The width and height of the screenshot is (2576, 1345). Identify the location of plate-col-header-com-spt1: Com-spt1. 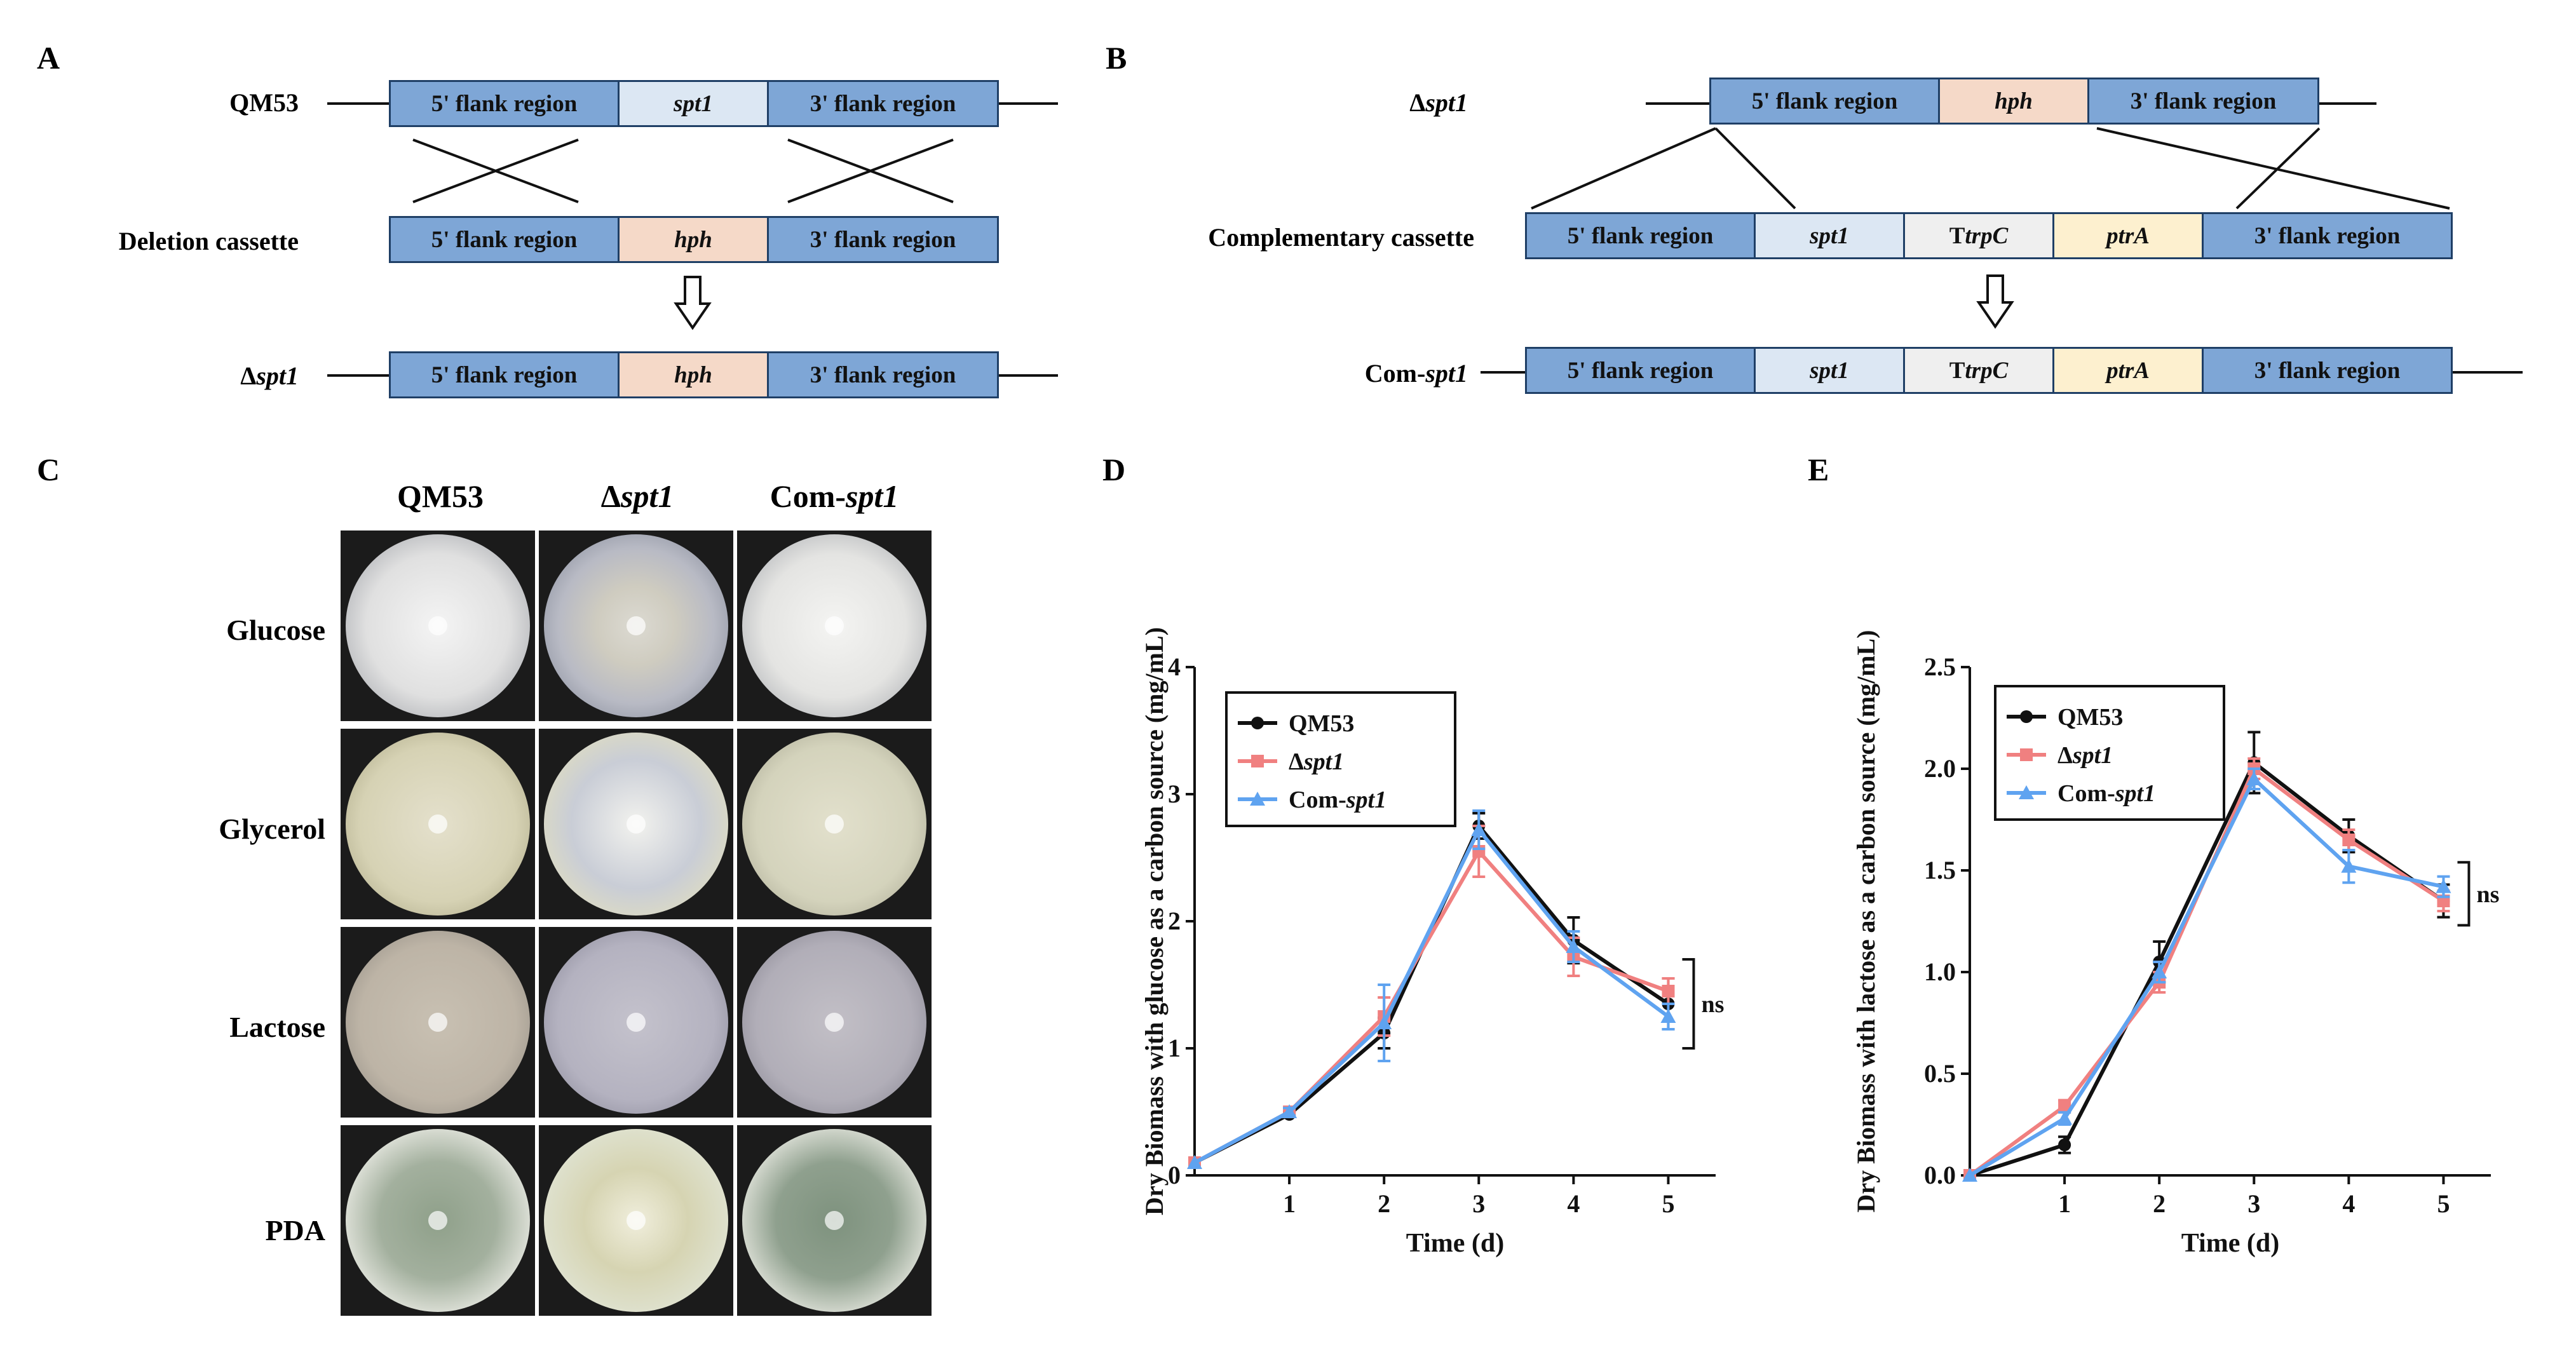
(834, 496).